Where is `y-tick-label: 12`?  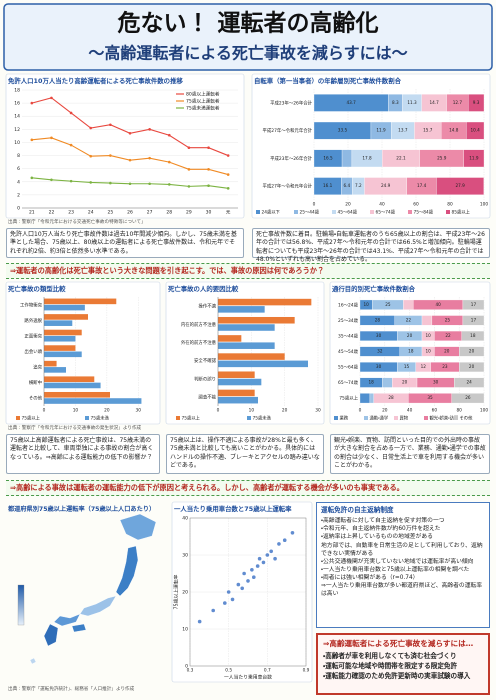 y-tick-label: 12 is located at coordinates (17, 130).